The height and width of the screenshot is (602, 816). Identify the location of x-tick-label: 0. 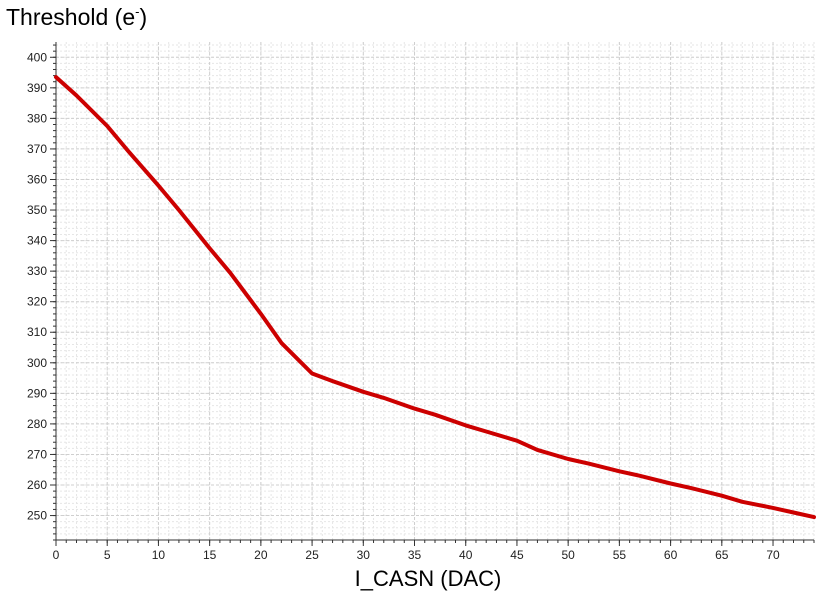
(56, 555).